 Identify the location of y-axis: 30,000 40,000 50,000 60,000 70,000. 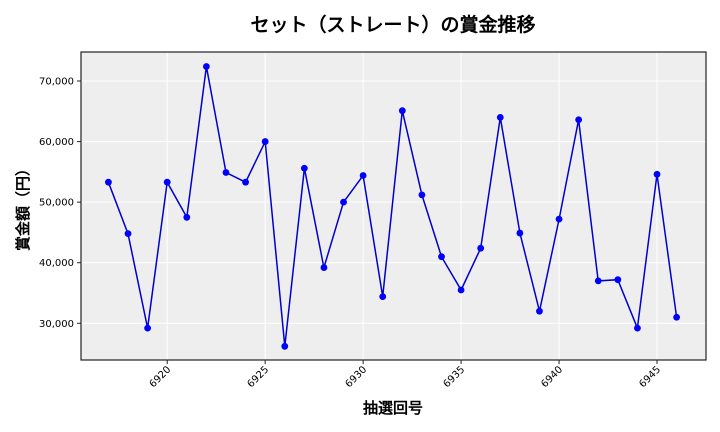
(60, 203).